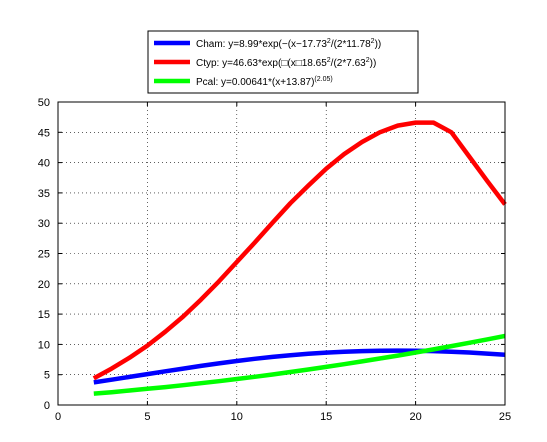  Describe the element at coordinates (44, 285) in the screenshot. I see `y-tick-label-4: 20` at that location.